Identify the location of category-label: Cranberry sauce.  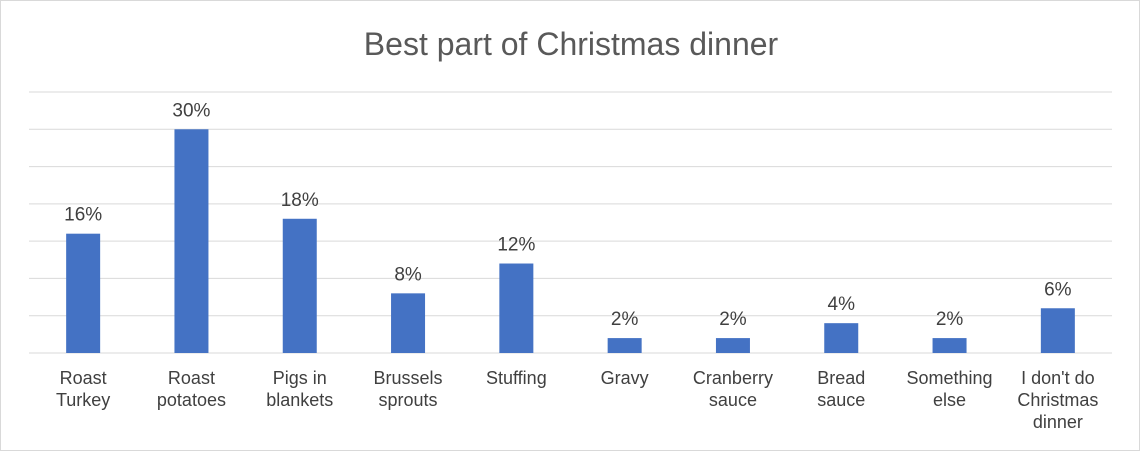
(733, 389).